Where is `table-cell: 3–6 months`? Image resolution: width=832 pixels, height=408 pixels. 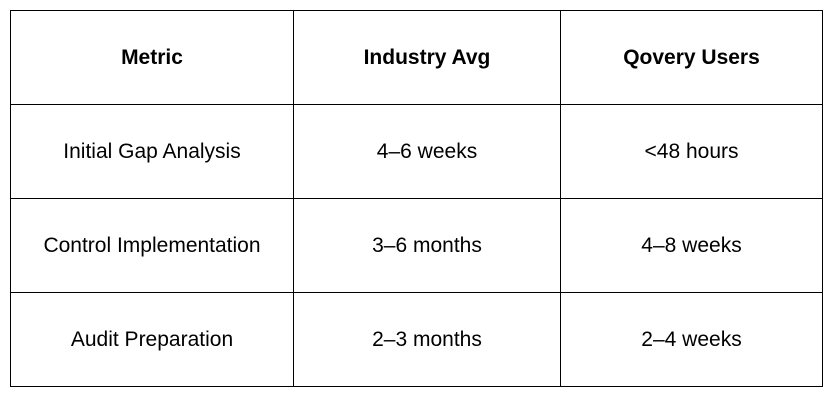 table-cell: 3–6 months is located at coordinates (427, 245).